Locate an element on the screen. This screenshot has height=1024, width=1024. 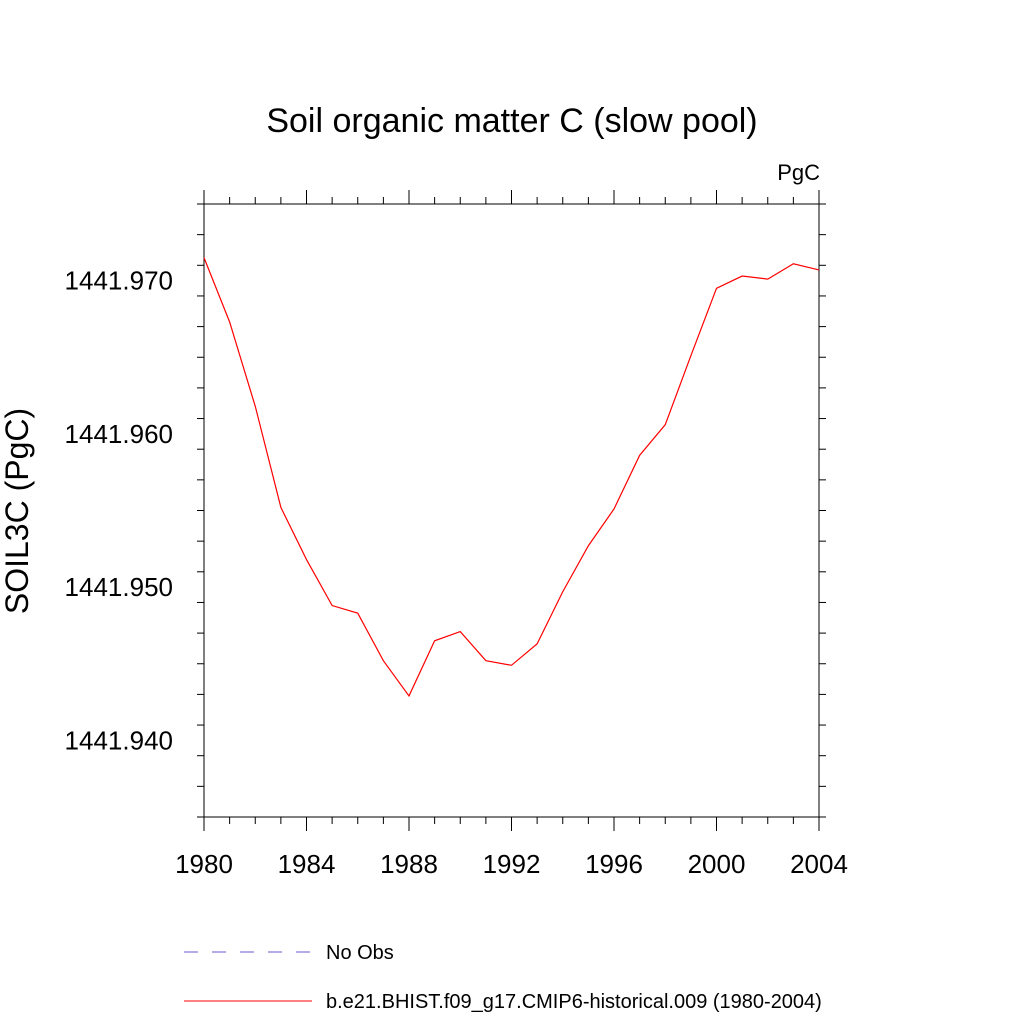
x-tick-label: 1992 is located at coordinates (512, 864).